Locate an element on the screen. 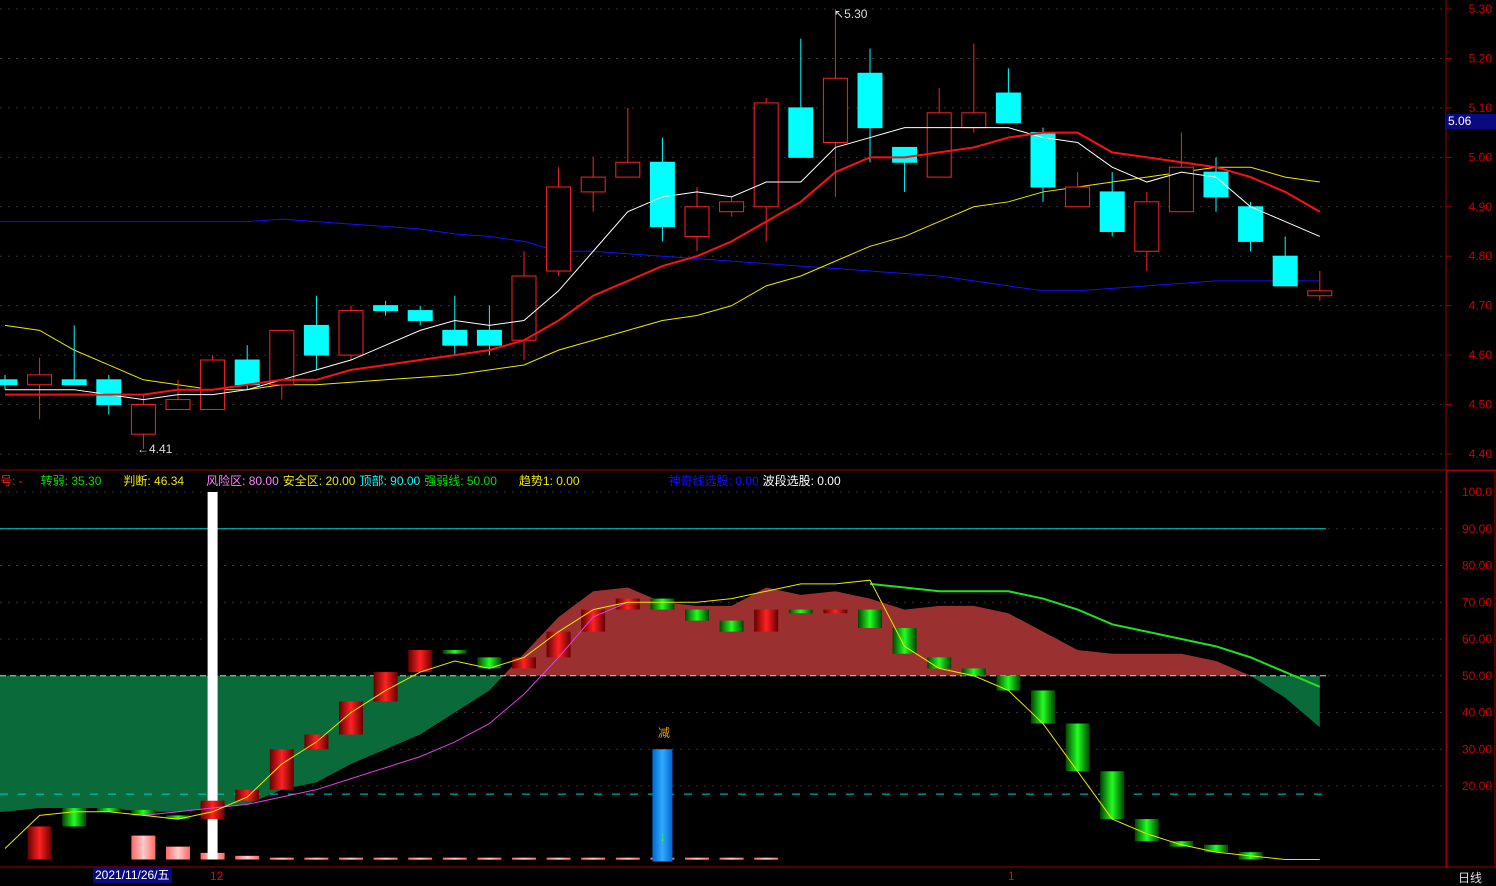  ma-blue-line is located at coordinates (660, 255).